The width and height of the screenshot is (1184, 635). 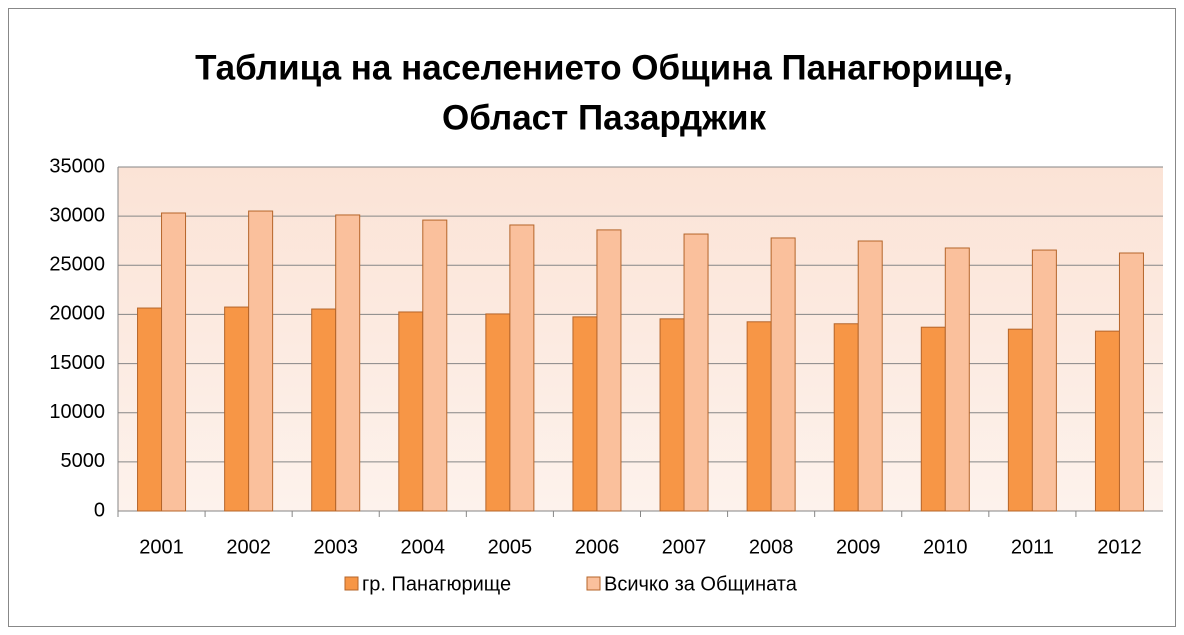 What do you see at coordinates (1119, 547) in the screenshot?
I see `x-tick-label: 2012` at bounding box center [1119, 547].